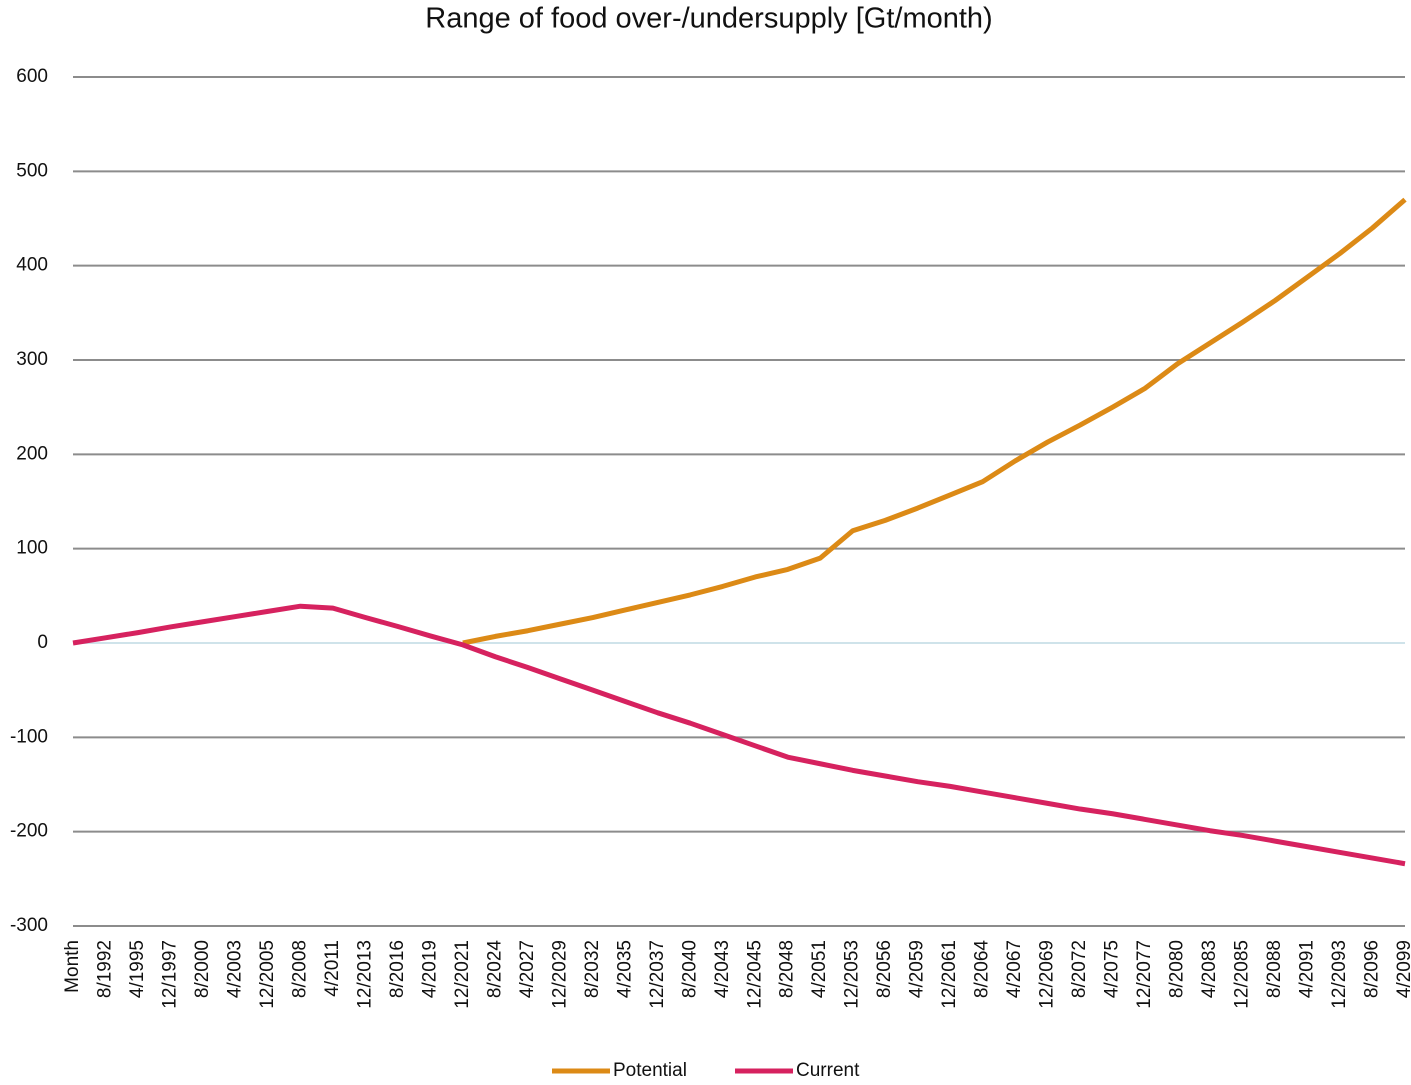  Describe the element at coordinates (202, 969) in the screenshot. I see `x-tick-label: 8/2000` at that location.